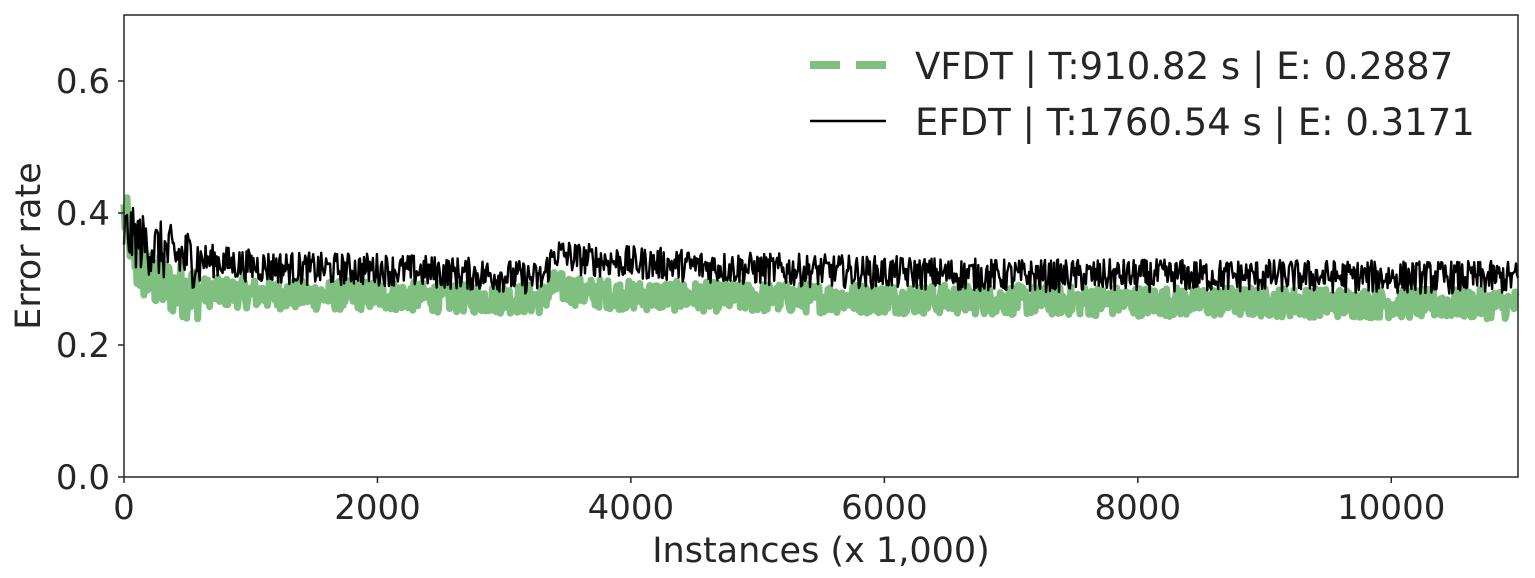 The image size is (1535, 578). I want to click on legend-label-vfdt: VFDT | T:910.82 s | E: 0.2887, so click(1184, 66).